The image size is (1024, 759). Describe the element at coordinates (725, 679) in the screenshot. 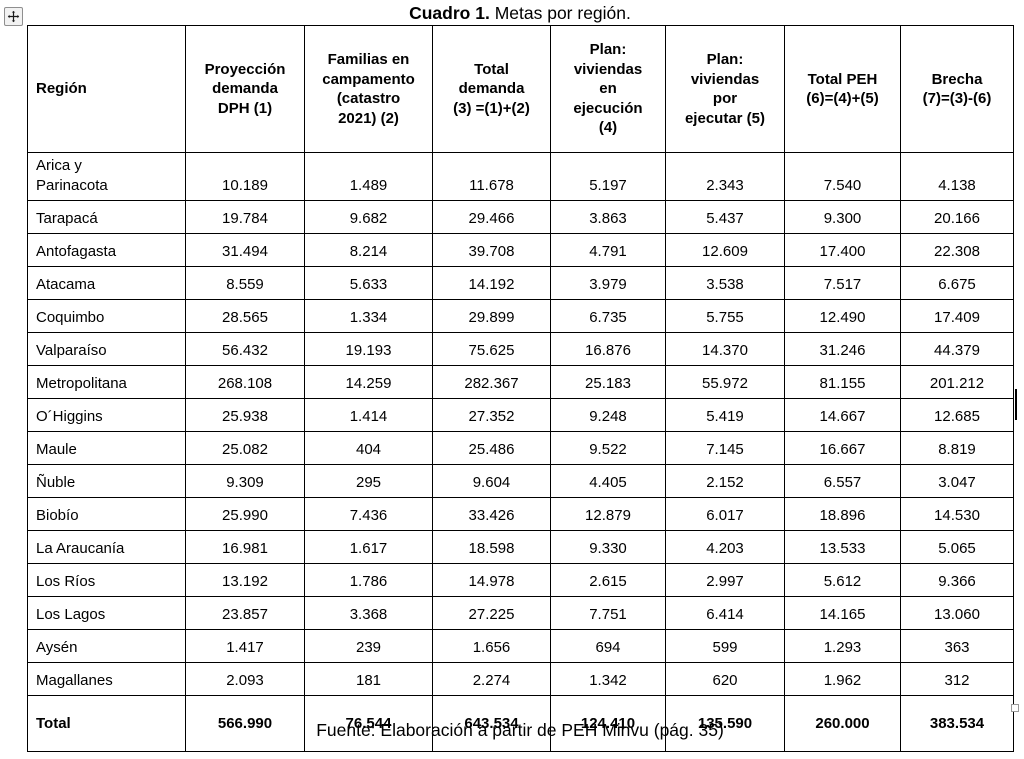

I see `value-cell: 620` at that location.